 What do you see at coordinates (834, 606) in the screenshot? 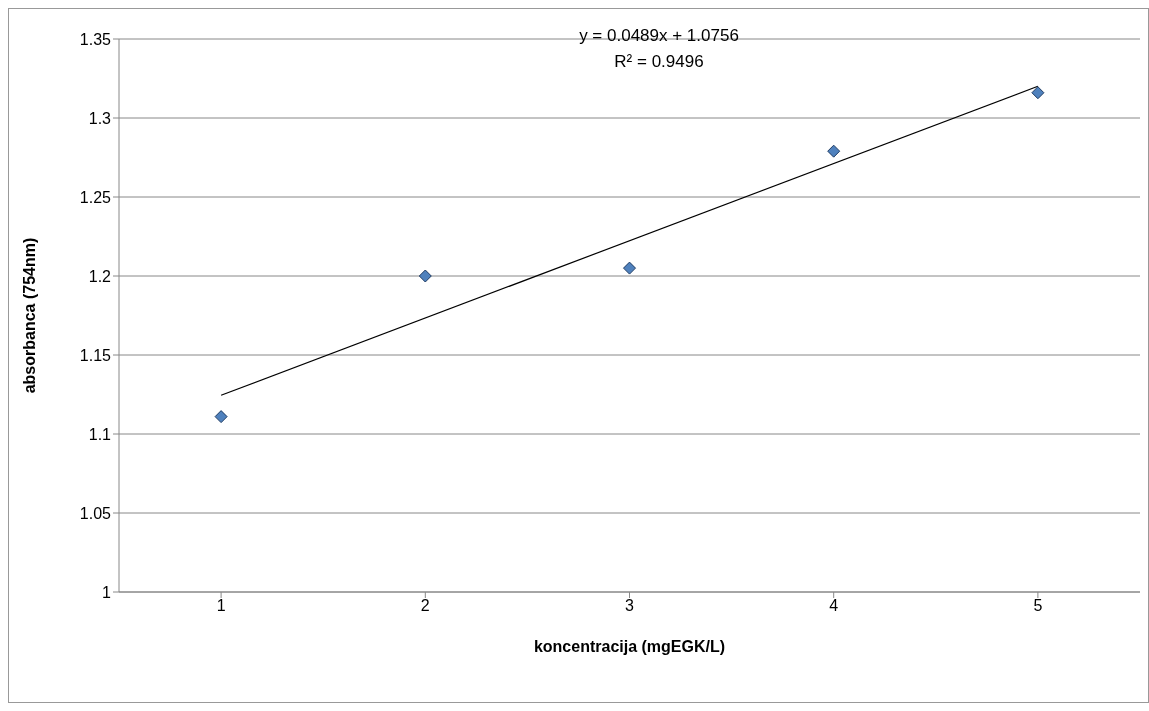
I see `x-tick-label: 4` at bounding box center [834, 606].